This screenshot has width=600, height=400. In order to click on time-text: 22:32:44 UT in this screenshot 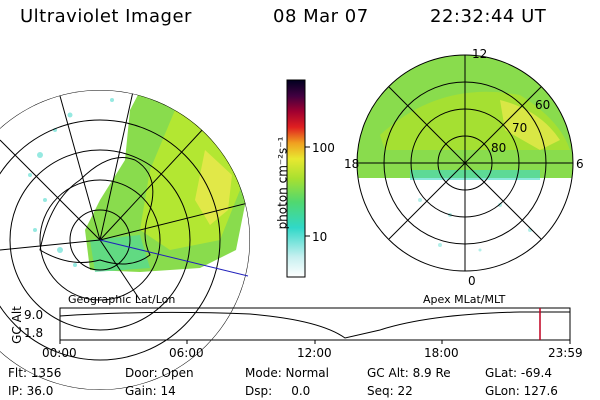, I will do `click(488, 16)`.